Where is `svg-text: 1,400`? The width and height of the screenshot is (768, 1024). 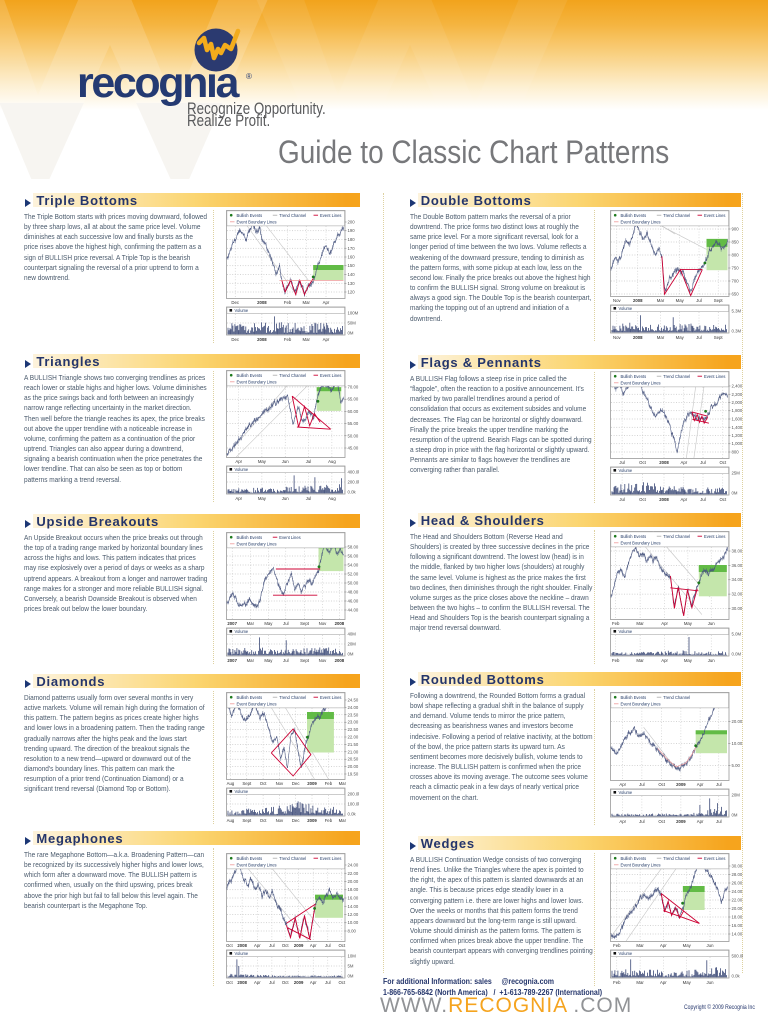
svg-text: 1,400 is located at coordinates (737, 427).